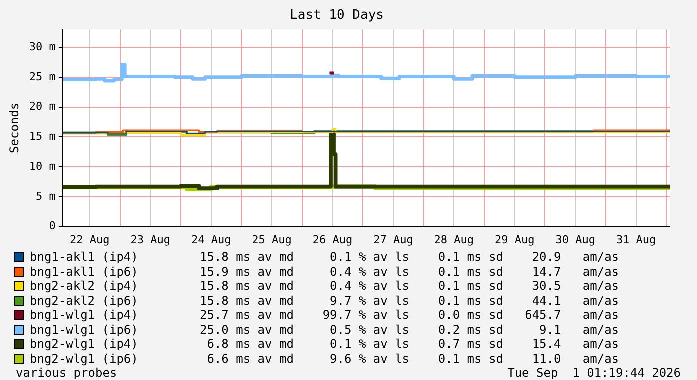 This screenshot has height=380, width=697. What do you see at coordinates (85, 329) in the screenshot?
I see `legend-label: bng1-wlg1 (ip6)` at bounding box center [85, 329].